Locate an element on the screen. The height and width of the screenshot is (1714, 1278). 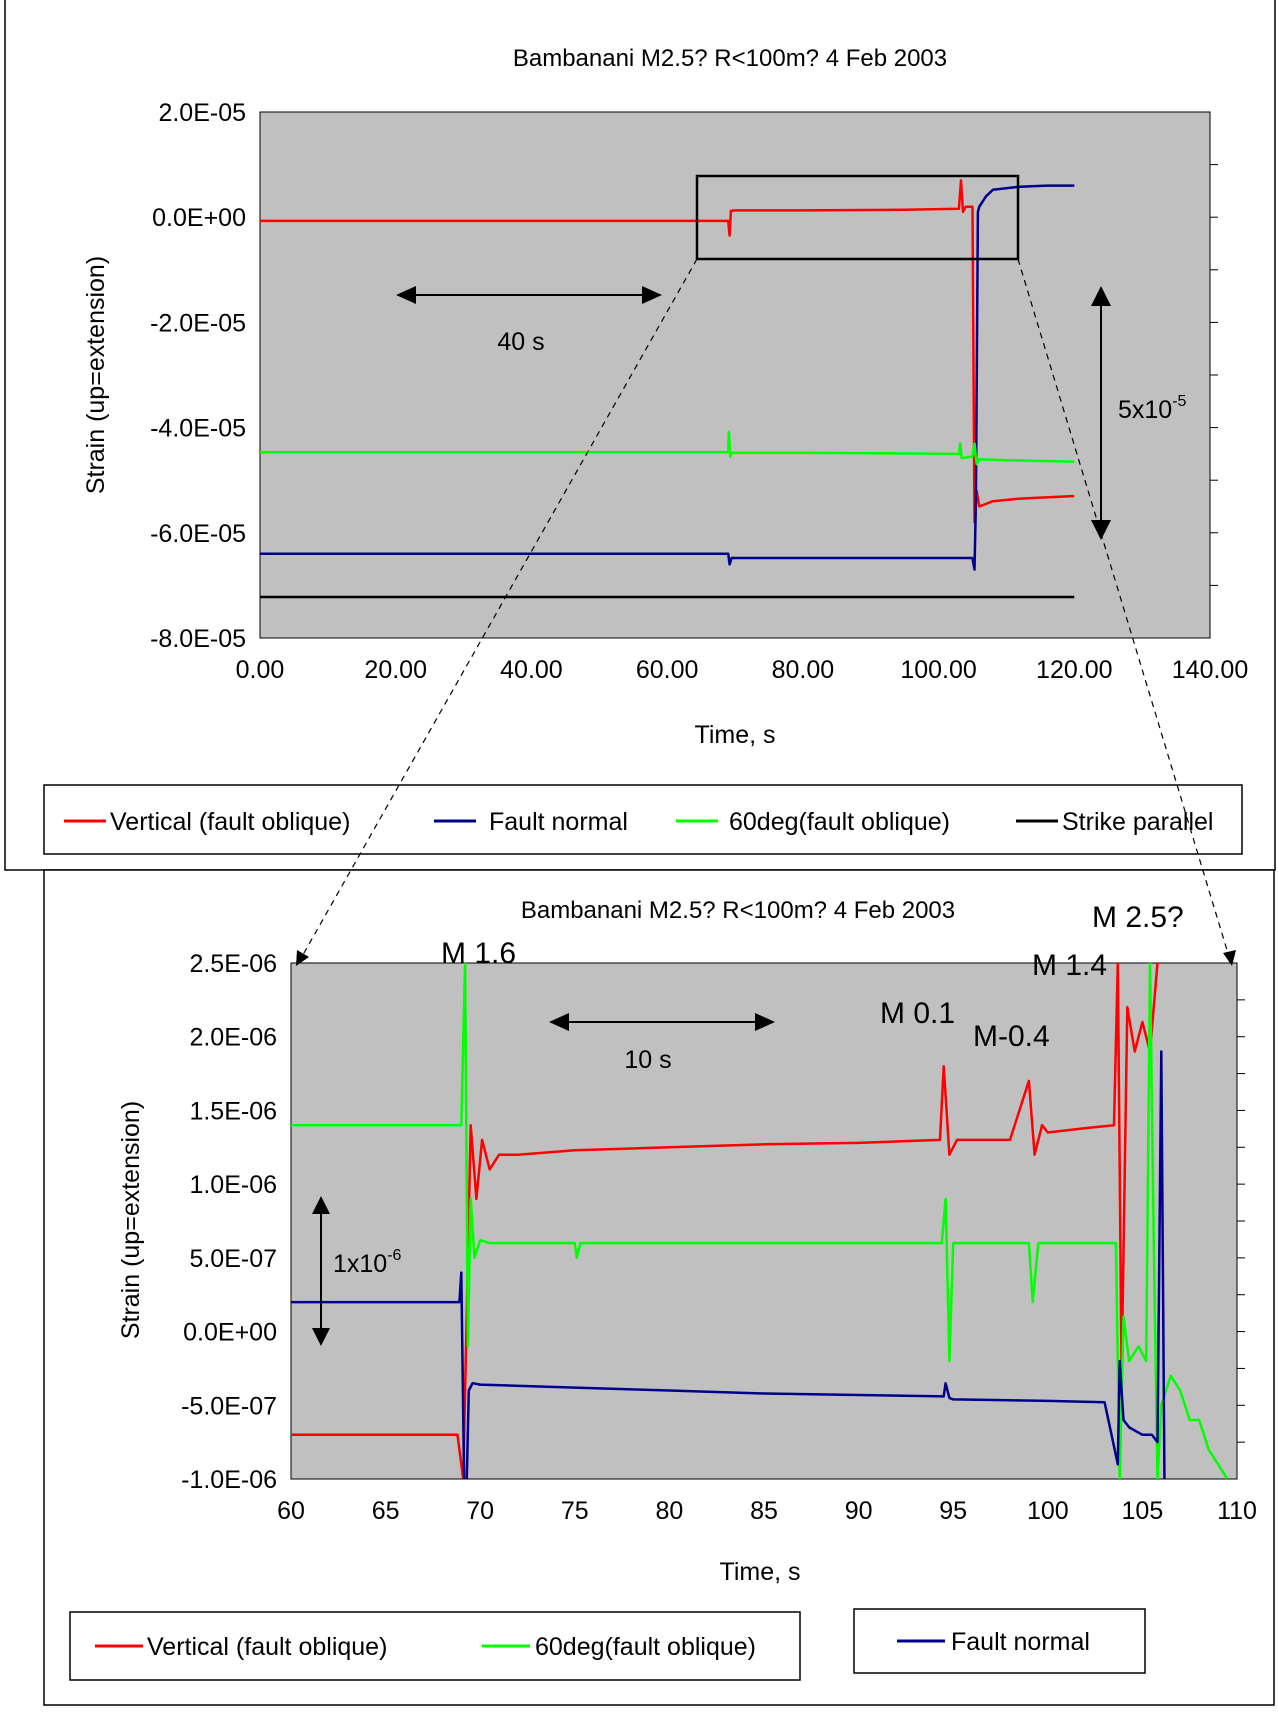
top-series-60deg-fault-oblique is located at coordinates (667, 448).